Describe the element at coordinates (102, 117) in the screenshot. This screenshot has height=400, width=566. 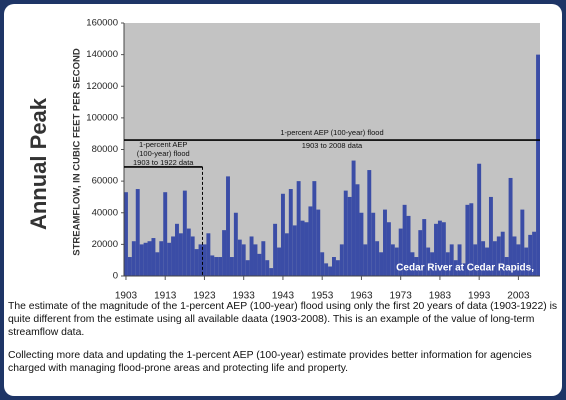
I see `y-tick-label: 100000` at that location.